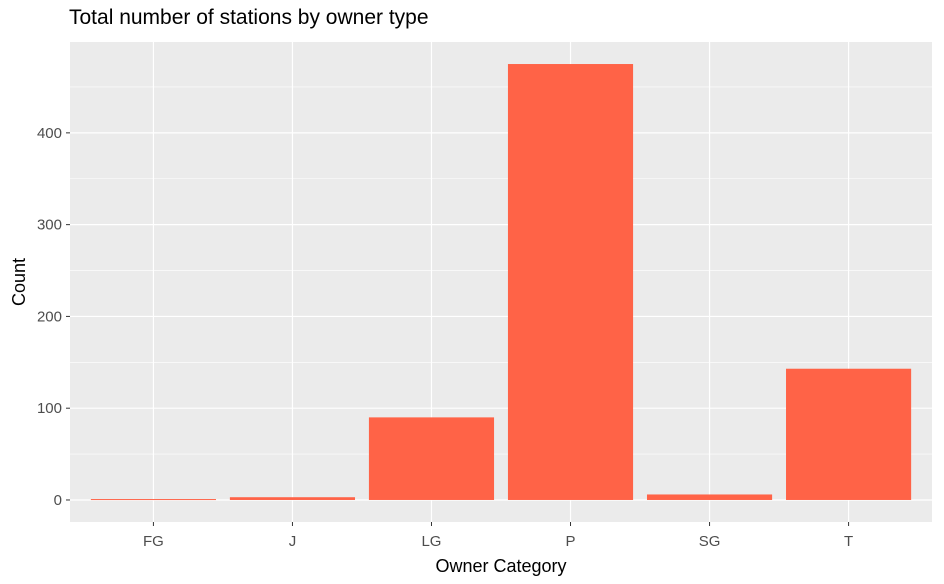  What do you see at coordinates (249, 17) in the screenshot?
I see `chart-title: Total number of stations by owner type` at bounding box center [249, 17].